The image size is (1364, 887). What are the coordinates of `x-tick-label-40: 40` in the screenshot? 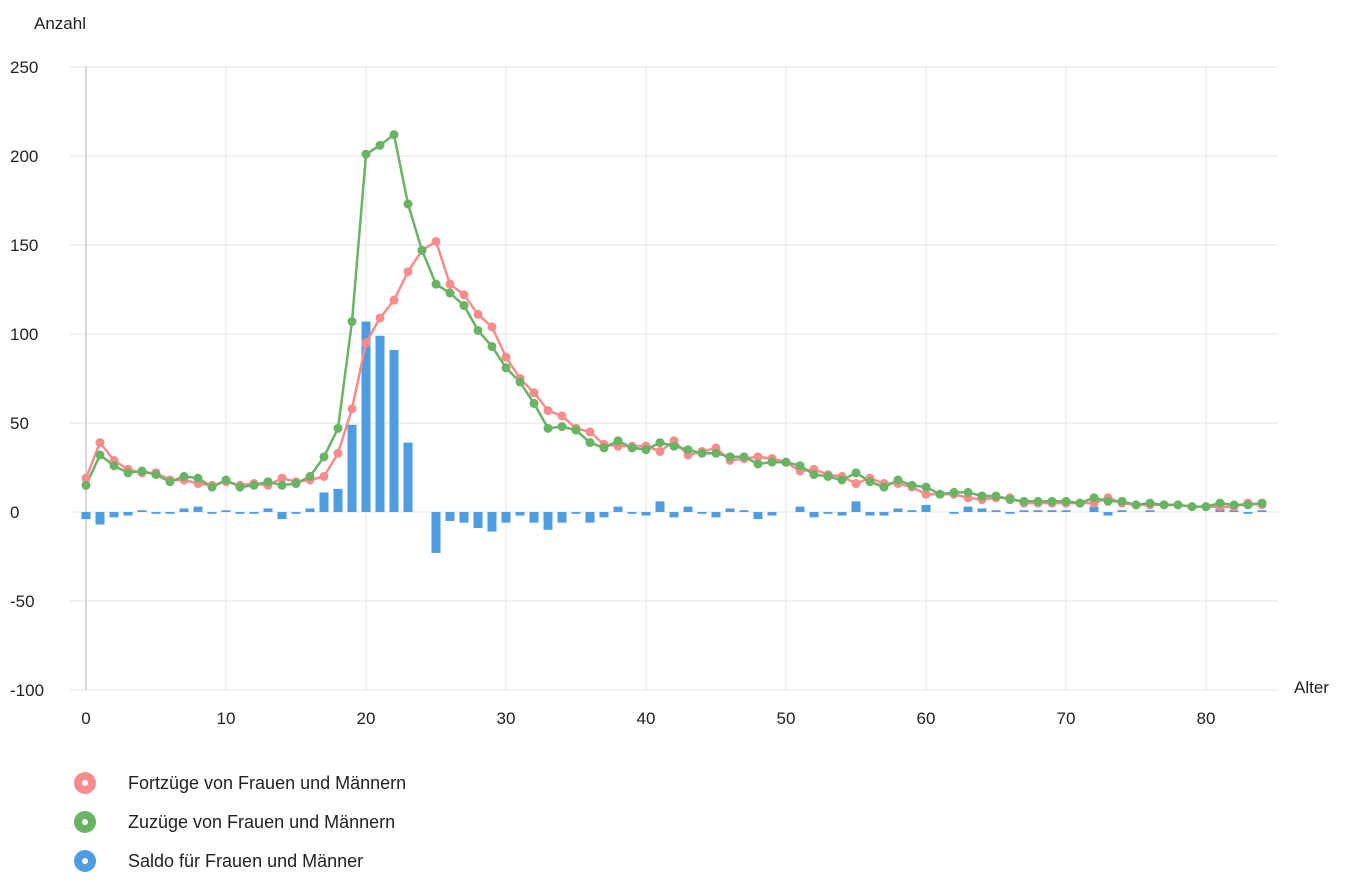 It's located at (646, 718).